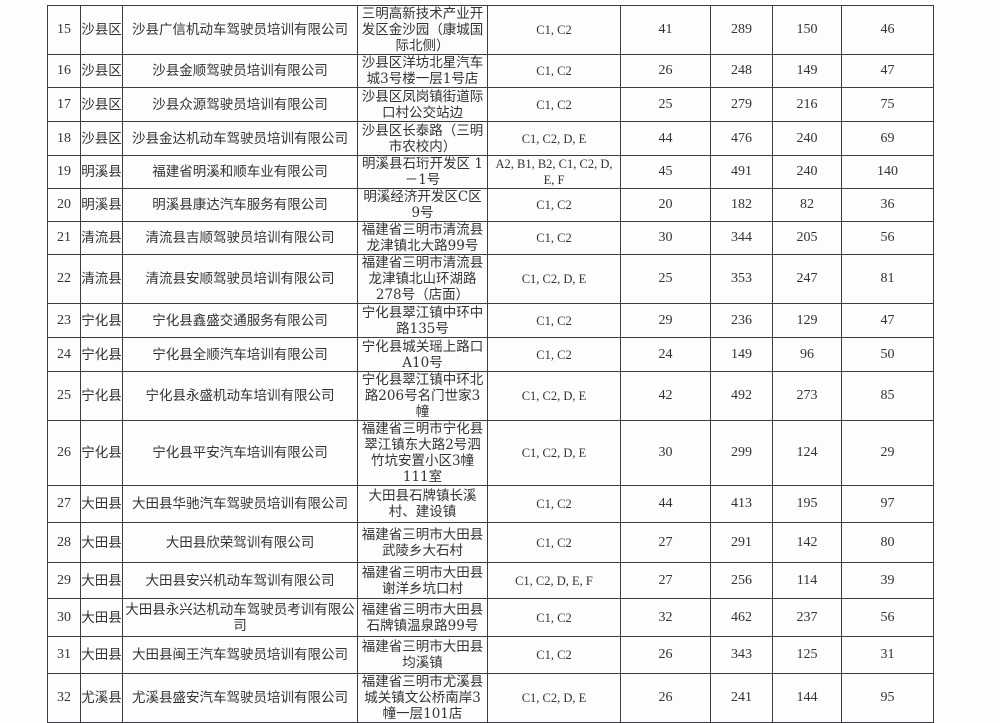 Image resolution: width=1000 pixels, height=723 pixels. Describe the element at coordinates (887, 30) in the screenshot. I see `value-col-4-cell: 46` at that location.